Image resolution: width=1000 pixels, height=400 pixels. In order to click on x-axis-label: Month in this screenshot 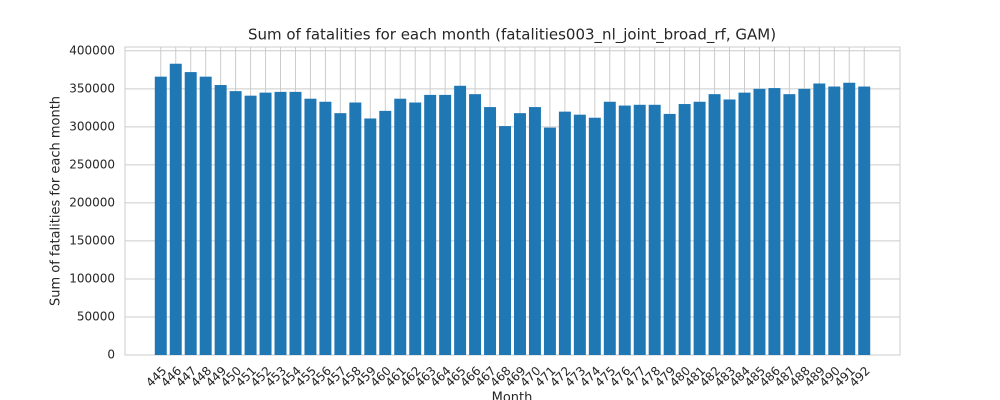, I will do `click(512, 395)`.